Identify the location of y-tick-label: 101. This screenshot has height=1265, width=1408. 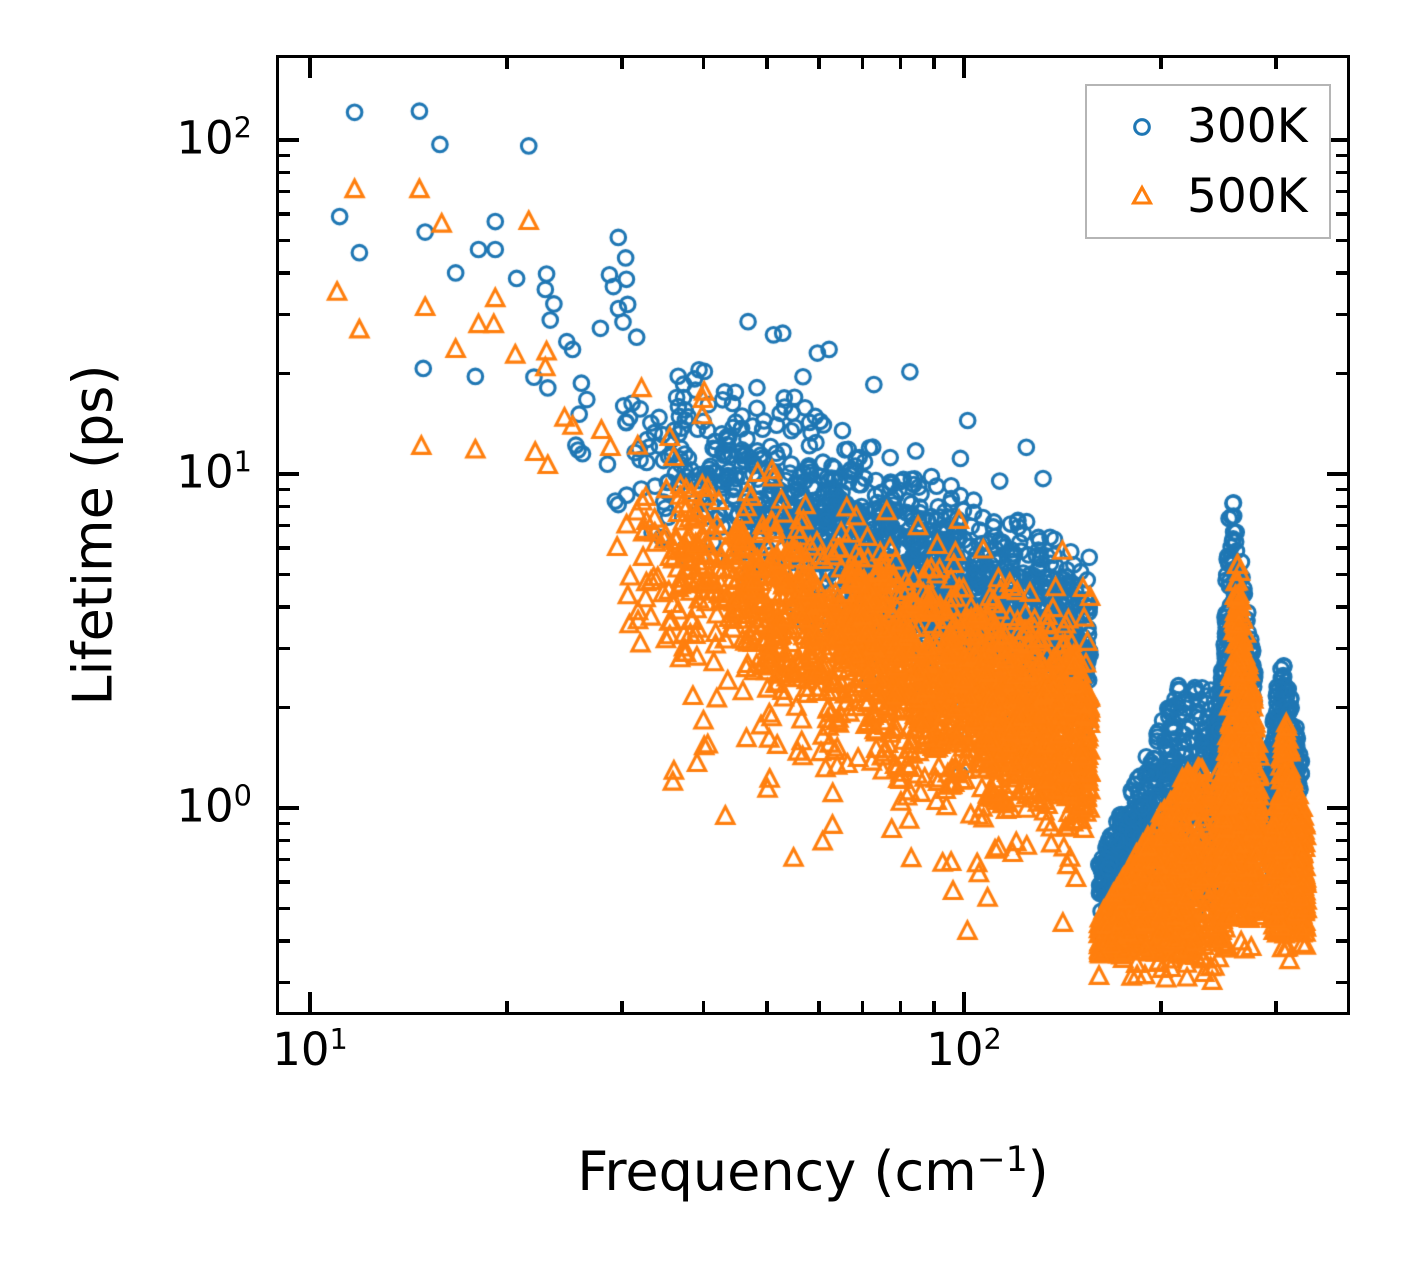
(214, 471).